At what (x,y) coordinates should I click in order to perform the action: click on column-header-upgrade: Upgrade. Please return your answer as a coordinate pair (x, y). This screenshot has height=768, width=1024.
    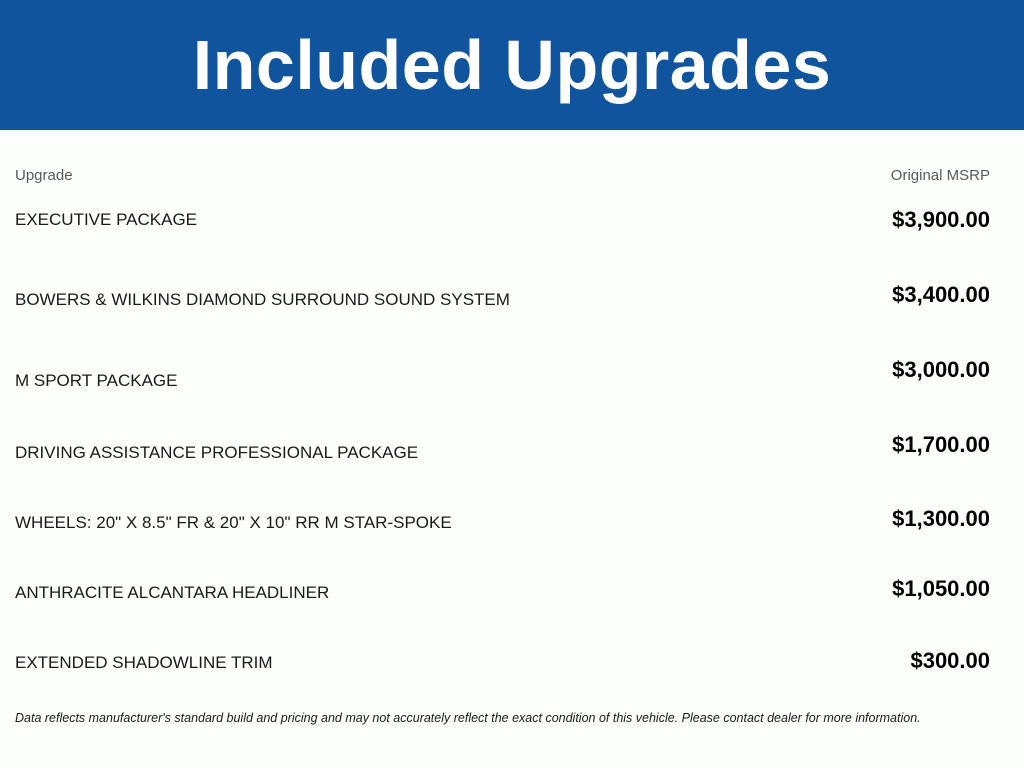
    Looking at the image, I should click on (44, 175).